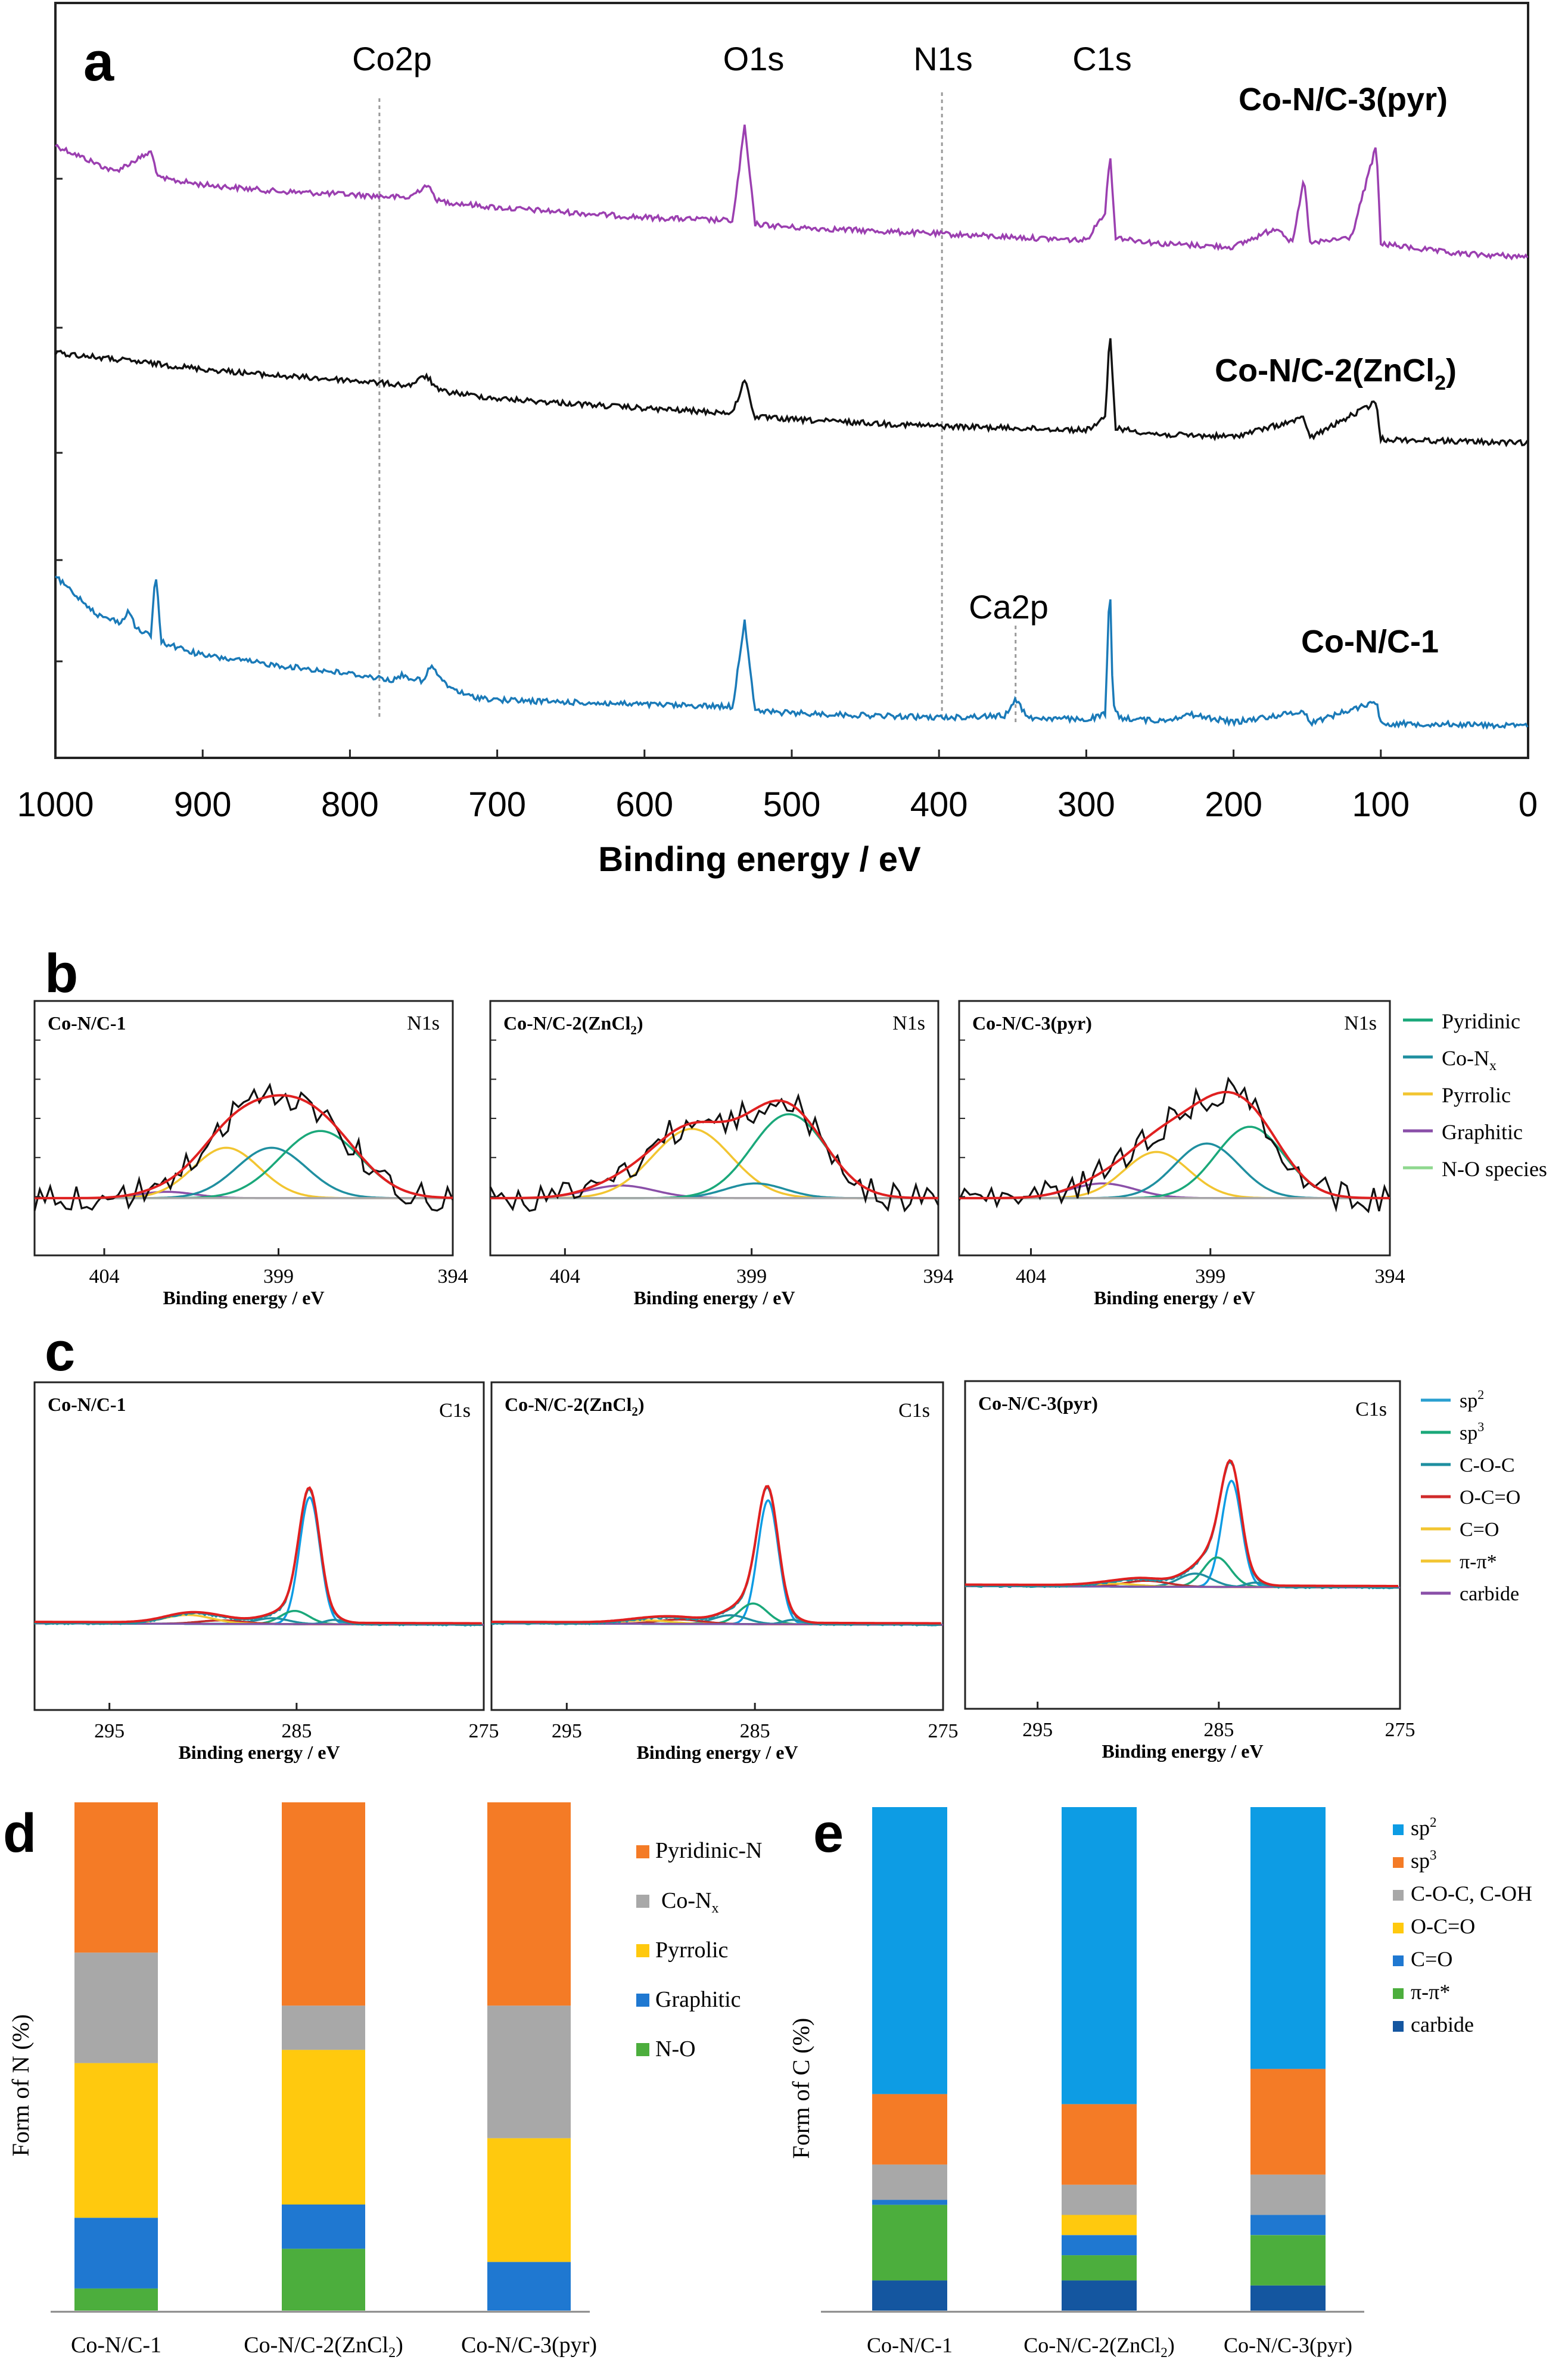  I want to click on legend-swatch-graphitic, so click(642, 2001).